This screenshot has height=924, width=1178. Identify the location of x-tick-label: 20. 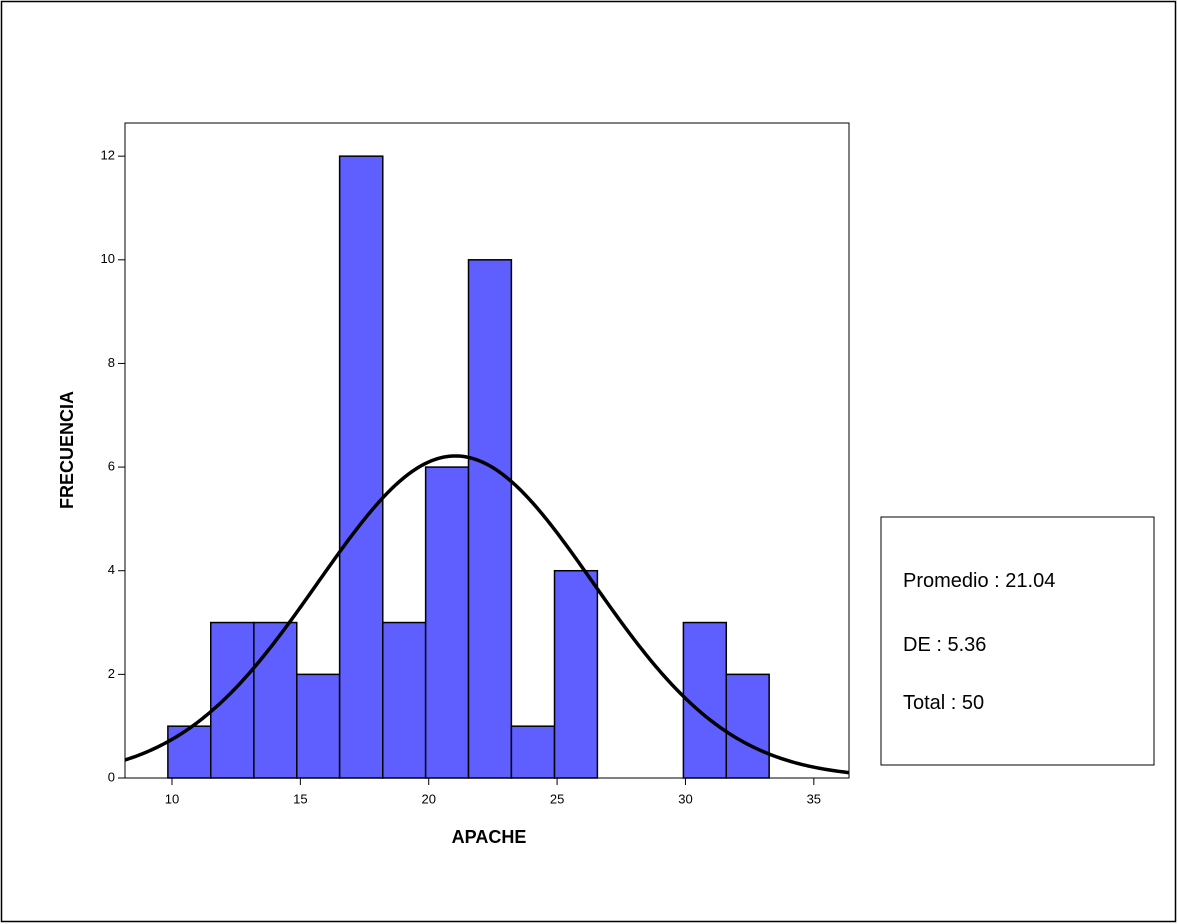
(428, 798).